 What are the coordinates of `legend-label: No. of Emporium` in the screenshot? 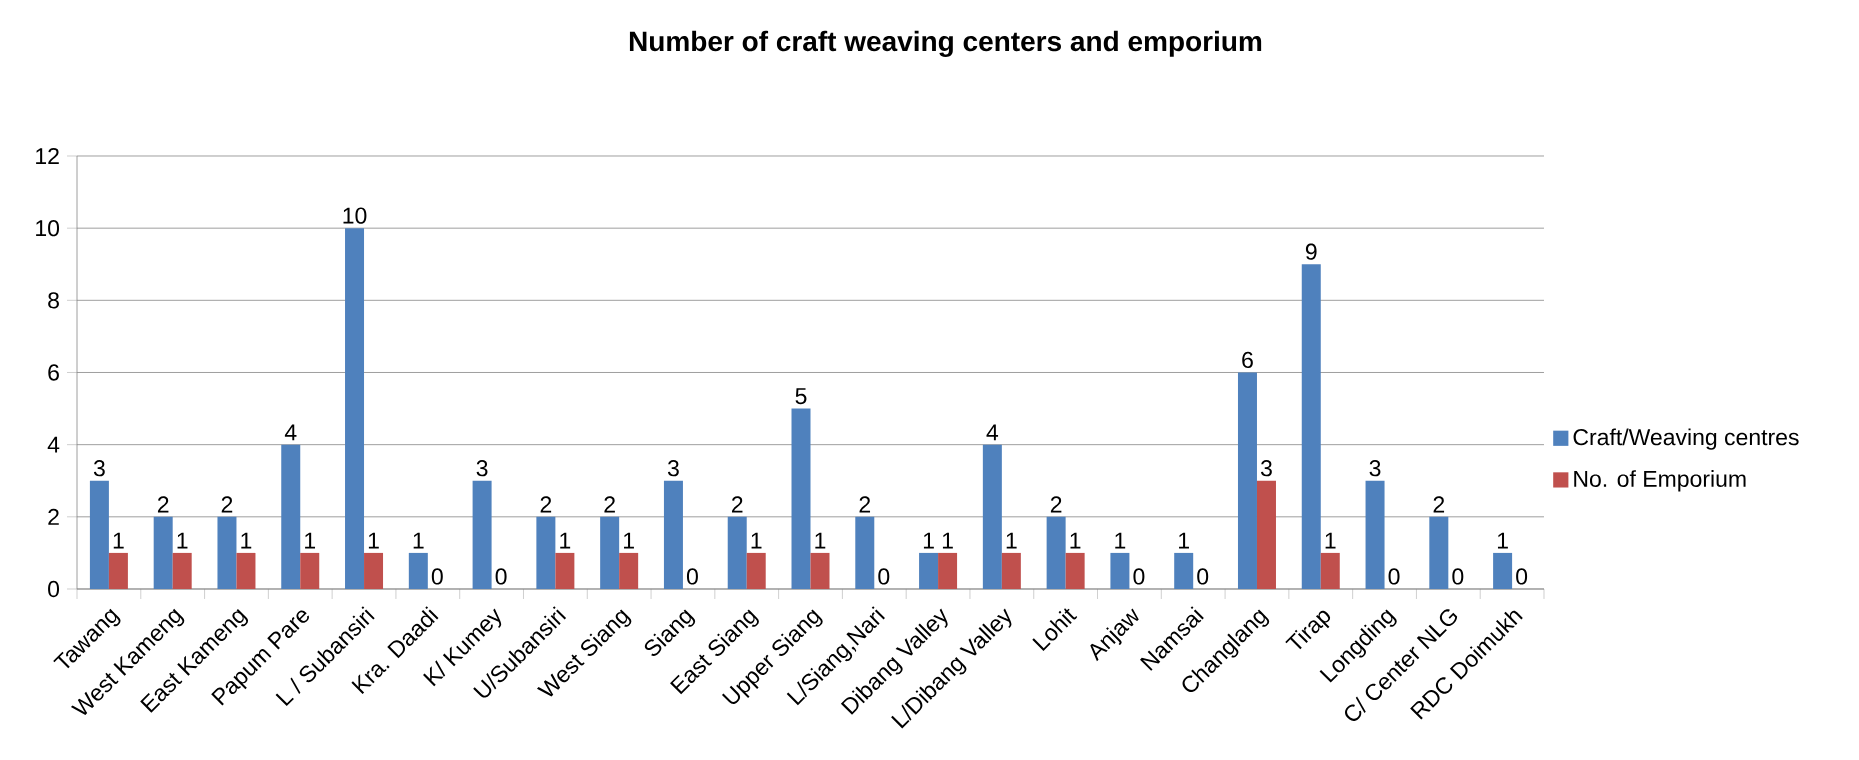 It's located at (1660, 481).